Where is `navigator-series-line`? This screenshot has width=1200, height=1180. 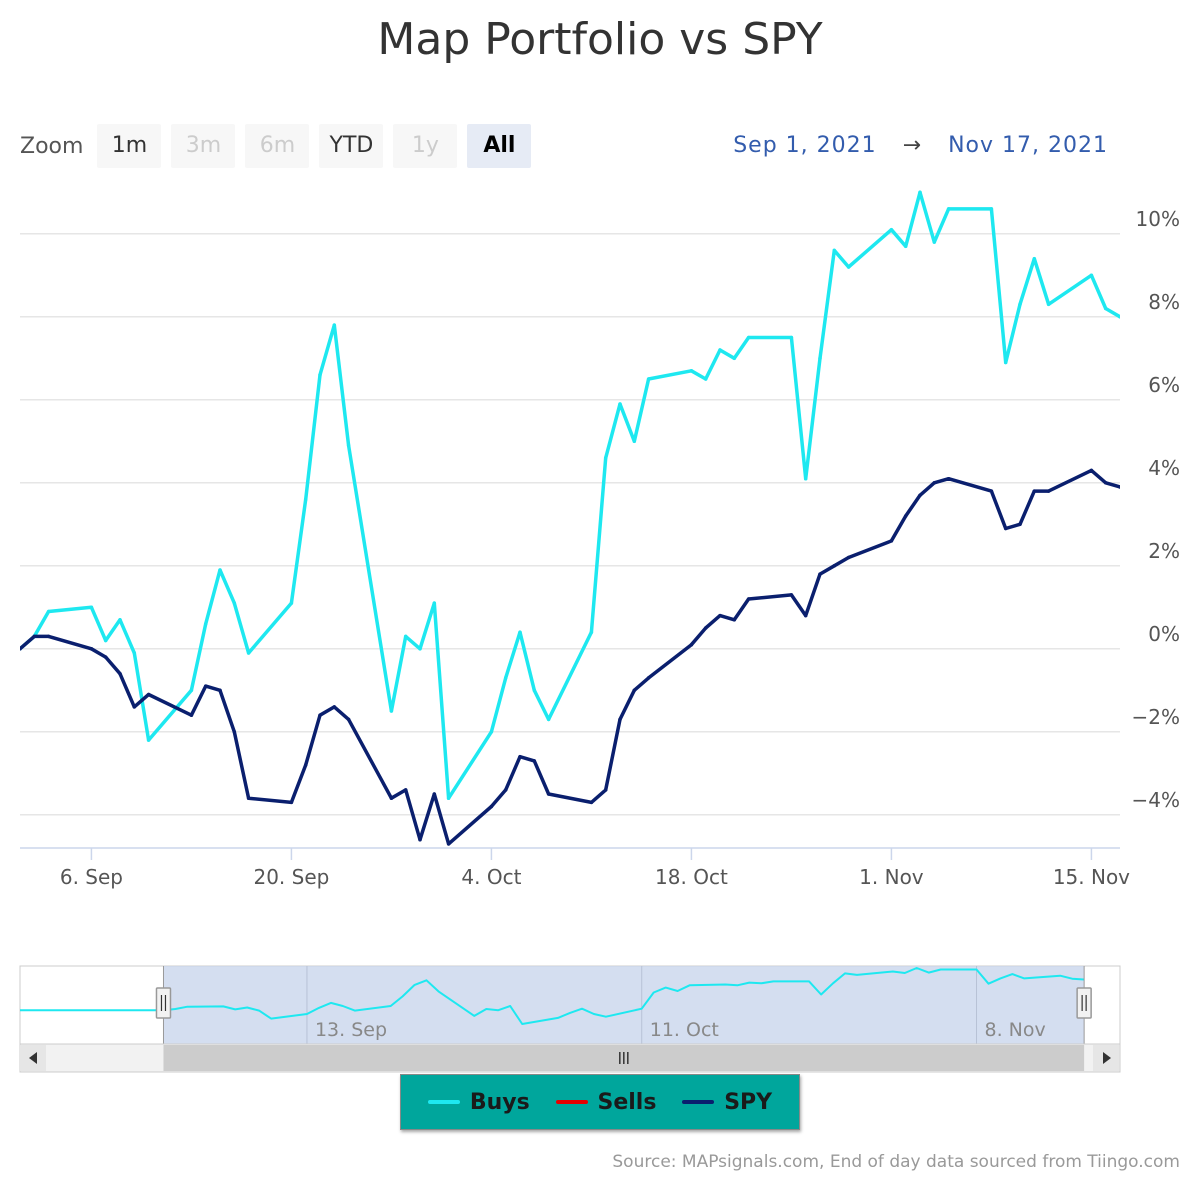
navigator-series-line is located at coordinates (552, 996).